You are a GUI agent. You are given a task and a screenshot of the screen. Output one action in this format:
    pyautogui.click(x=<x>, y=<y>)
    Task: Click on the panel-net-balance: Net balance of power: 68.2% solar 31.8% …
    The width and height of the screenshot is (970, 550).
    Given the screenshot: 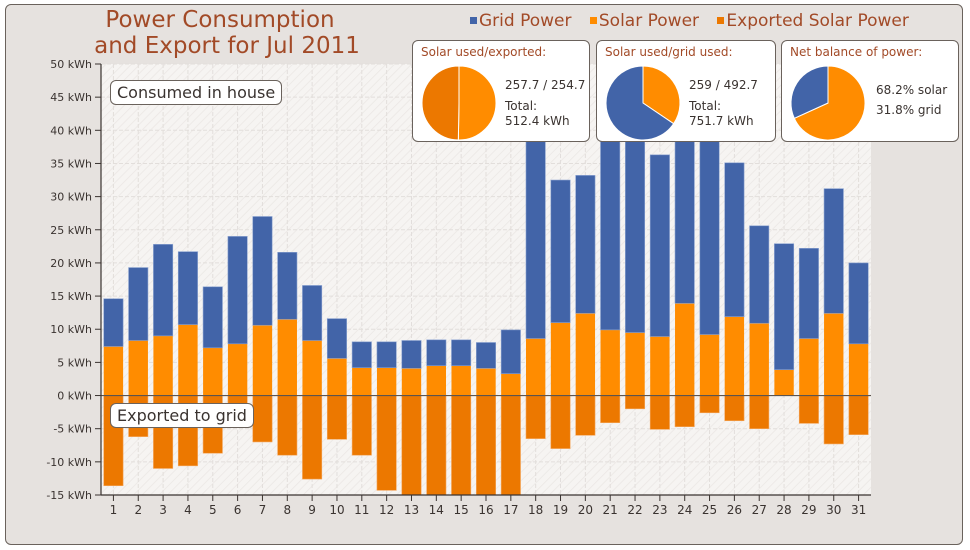 What is the action you would take?
    pyautogui.click(x=870, y=91)
    